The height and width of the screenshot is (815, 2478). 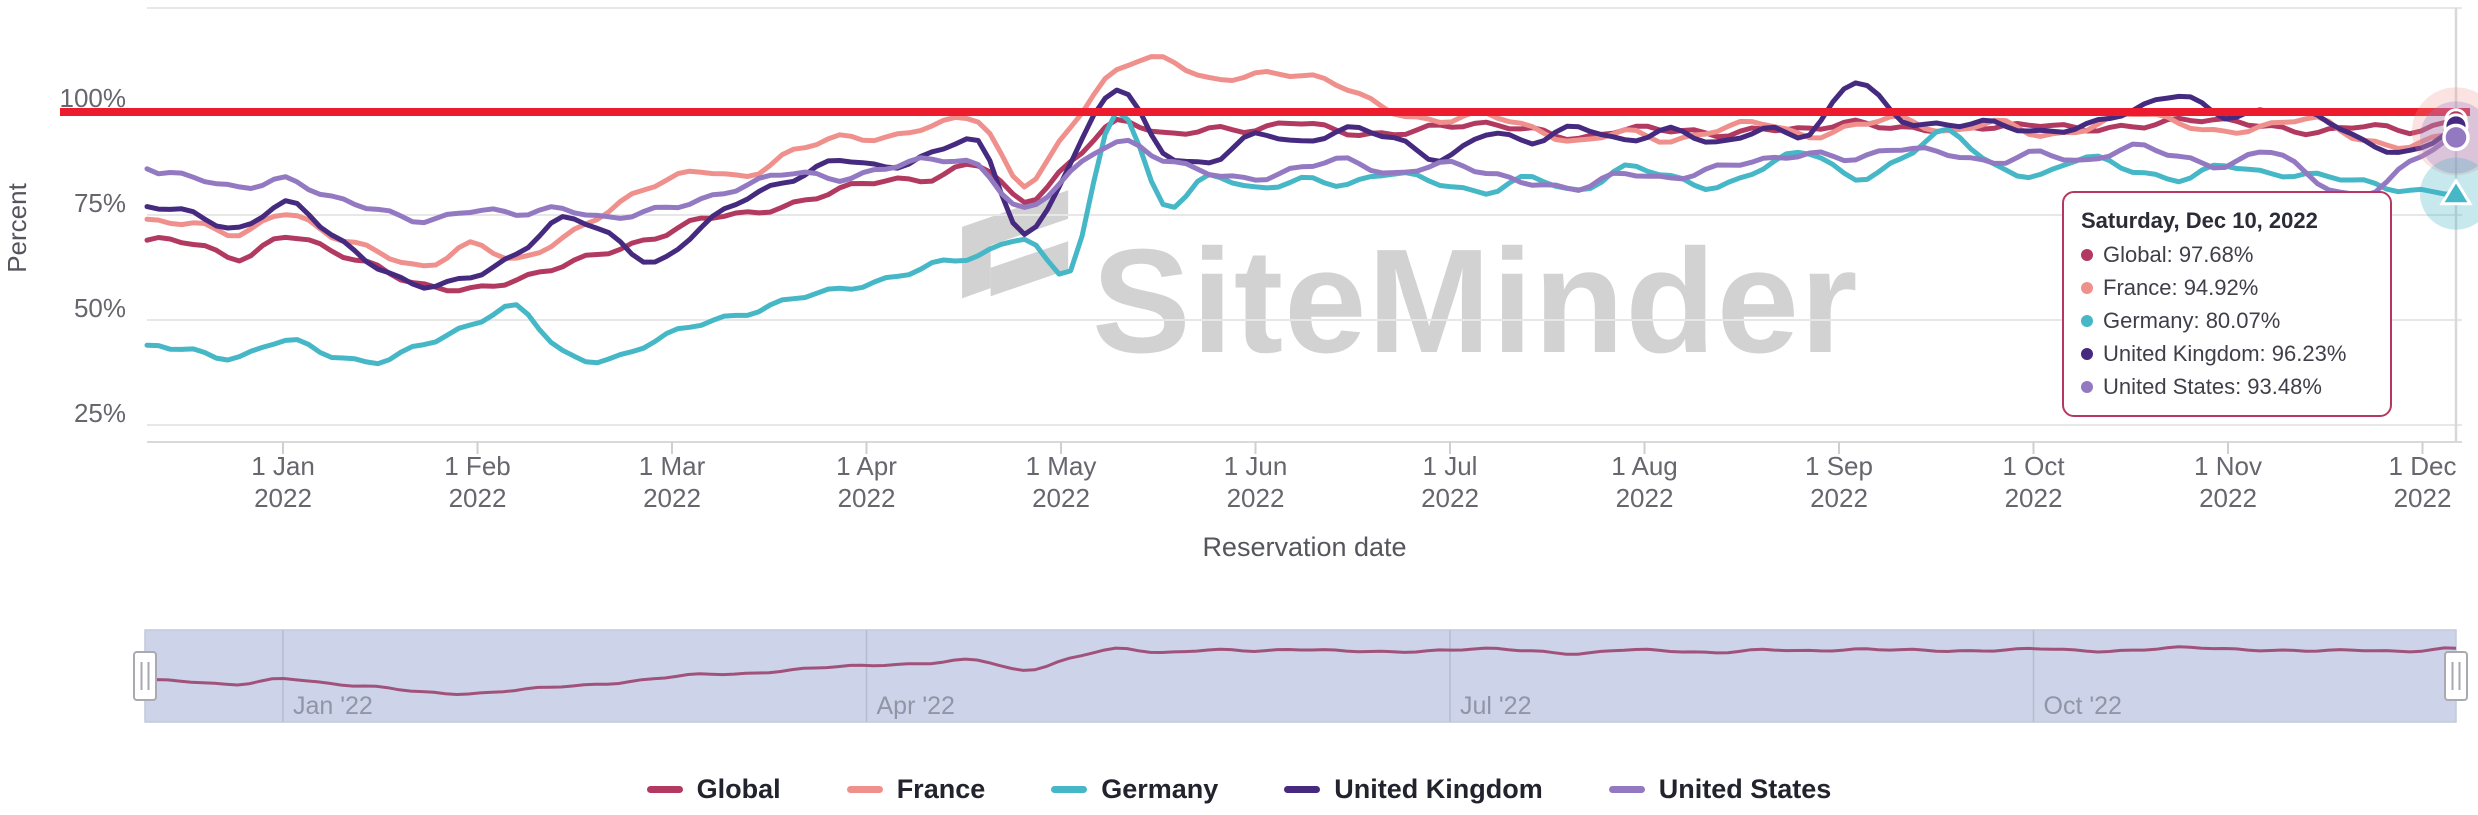 I want to click on navigator-label: Apr '22, so click(x=916, y=706).